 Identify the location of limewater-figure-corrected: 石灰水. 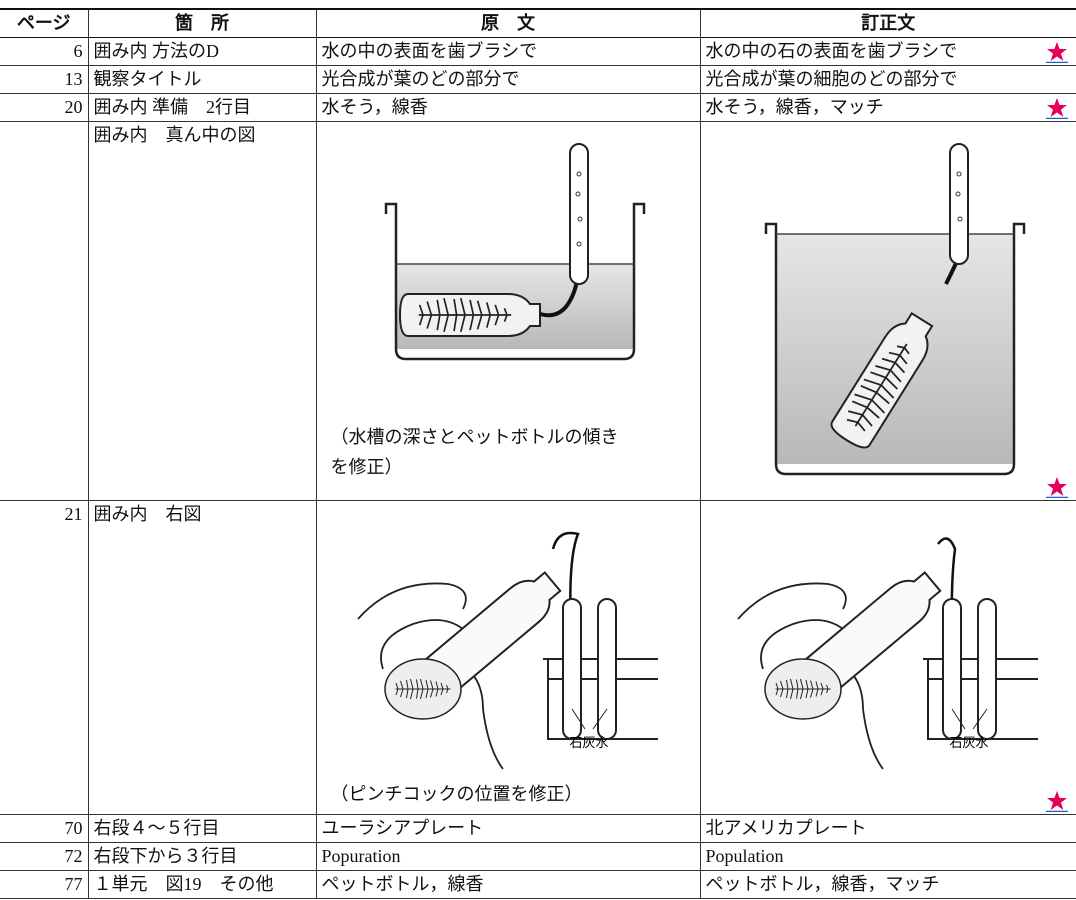
(888, 653).